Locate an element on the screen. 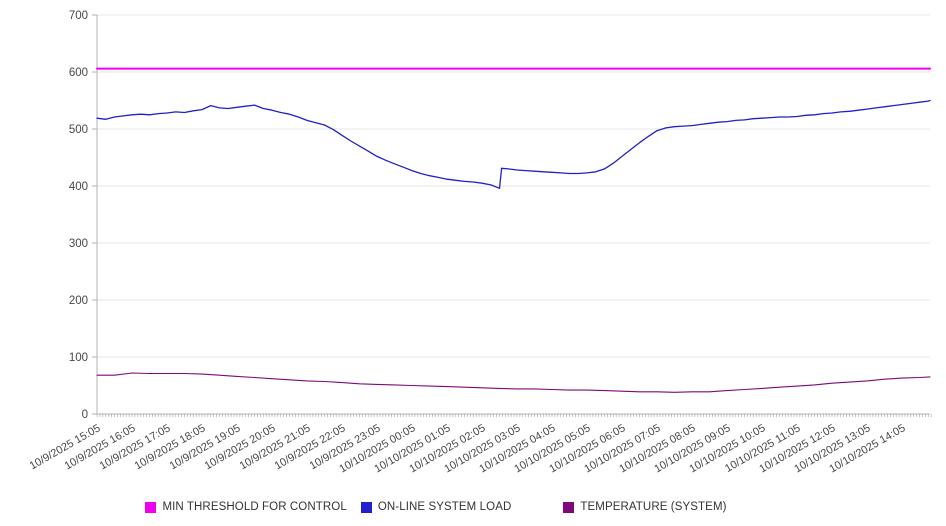 Image resolution: width=946 pixels, height=526 pixels. x-axis is located at coordinates (514, 415).